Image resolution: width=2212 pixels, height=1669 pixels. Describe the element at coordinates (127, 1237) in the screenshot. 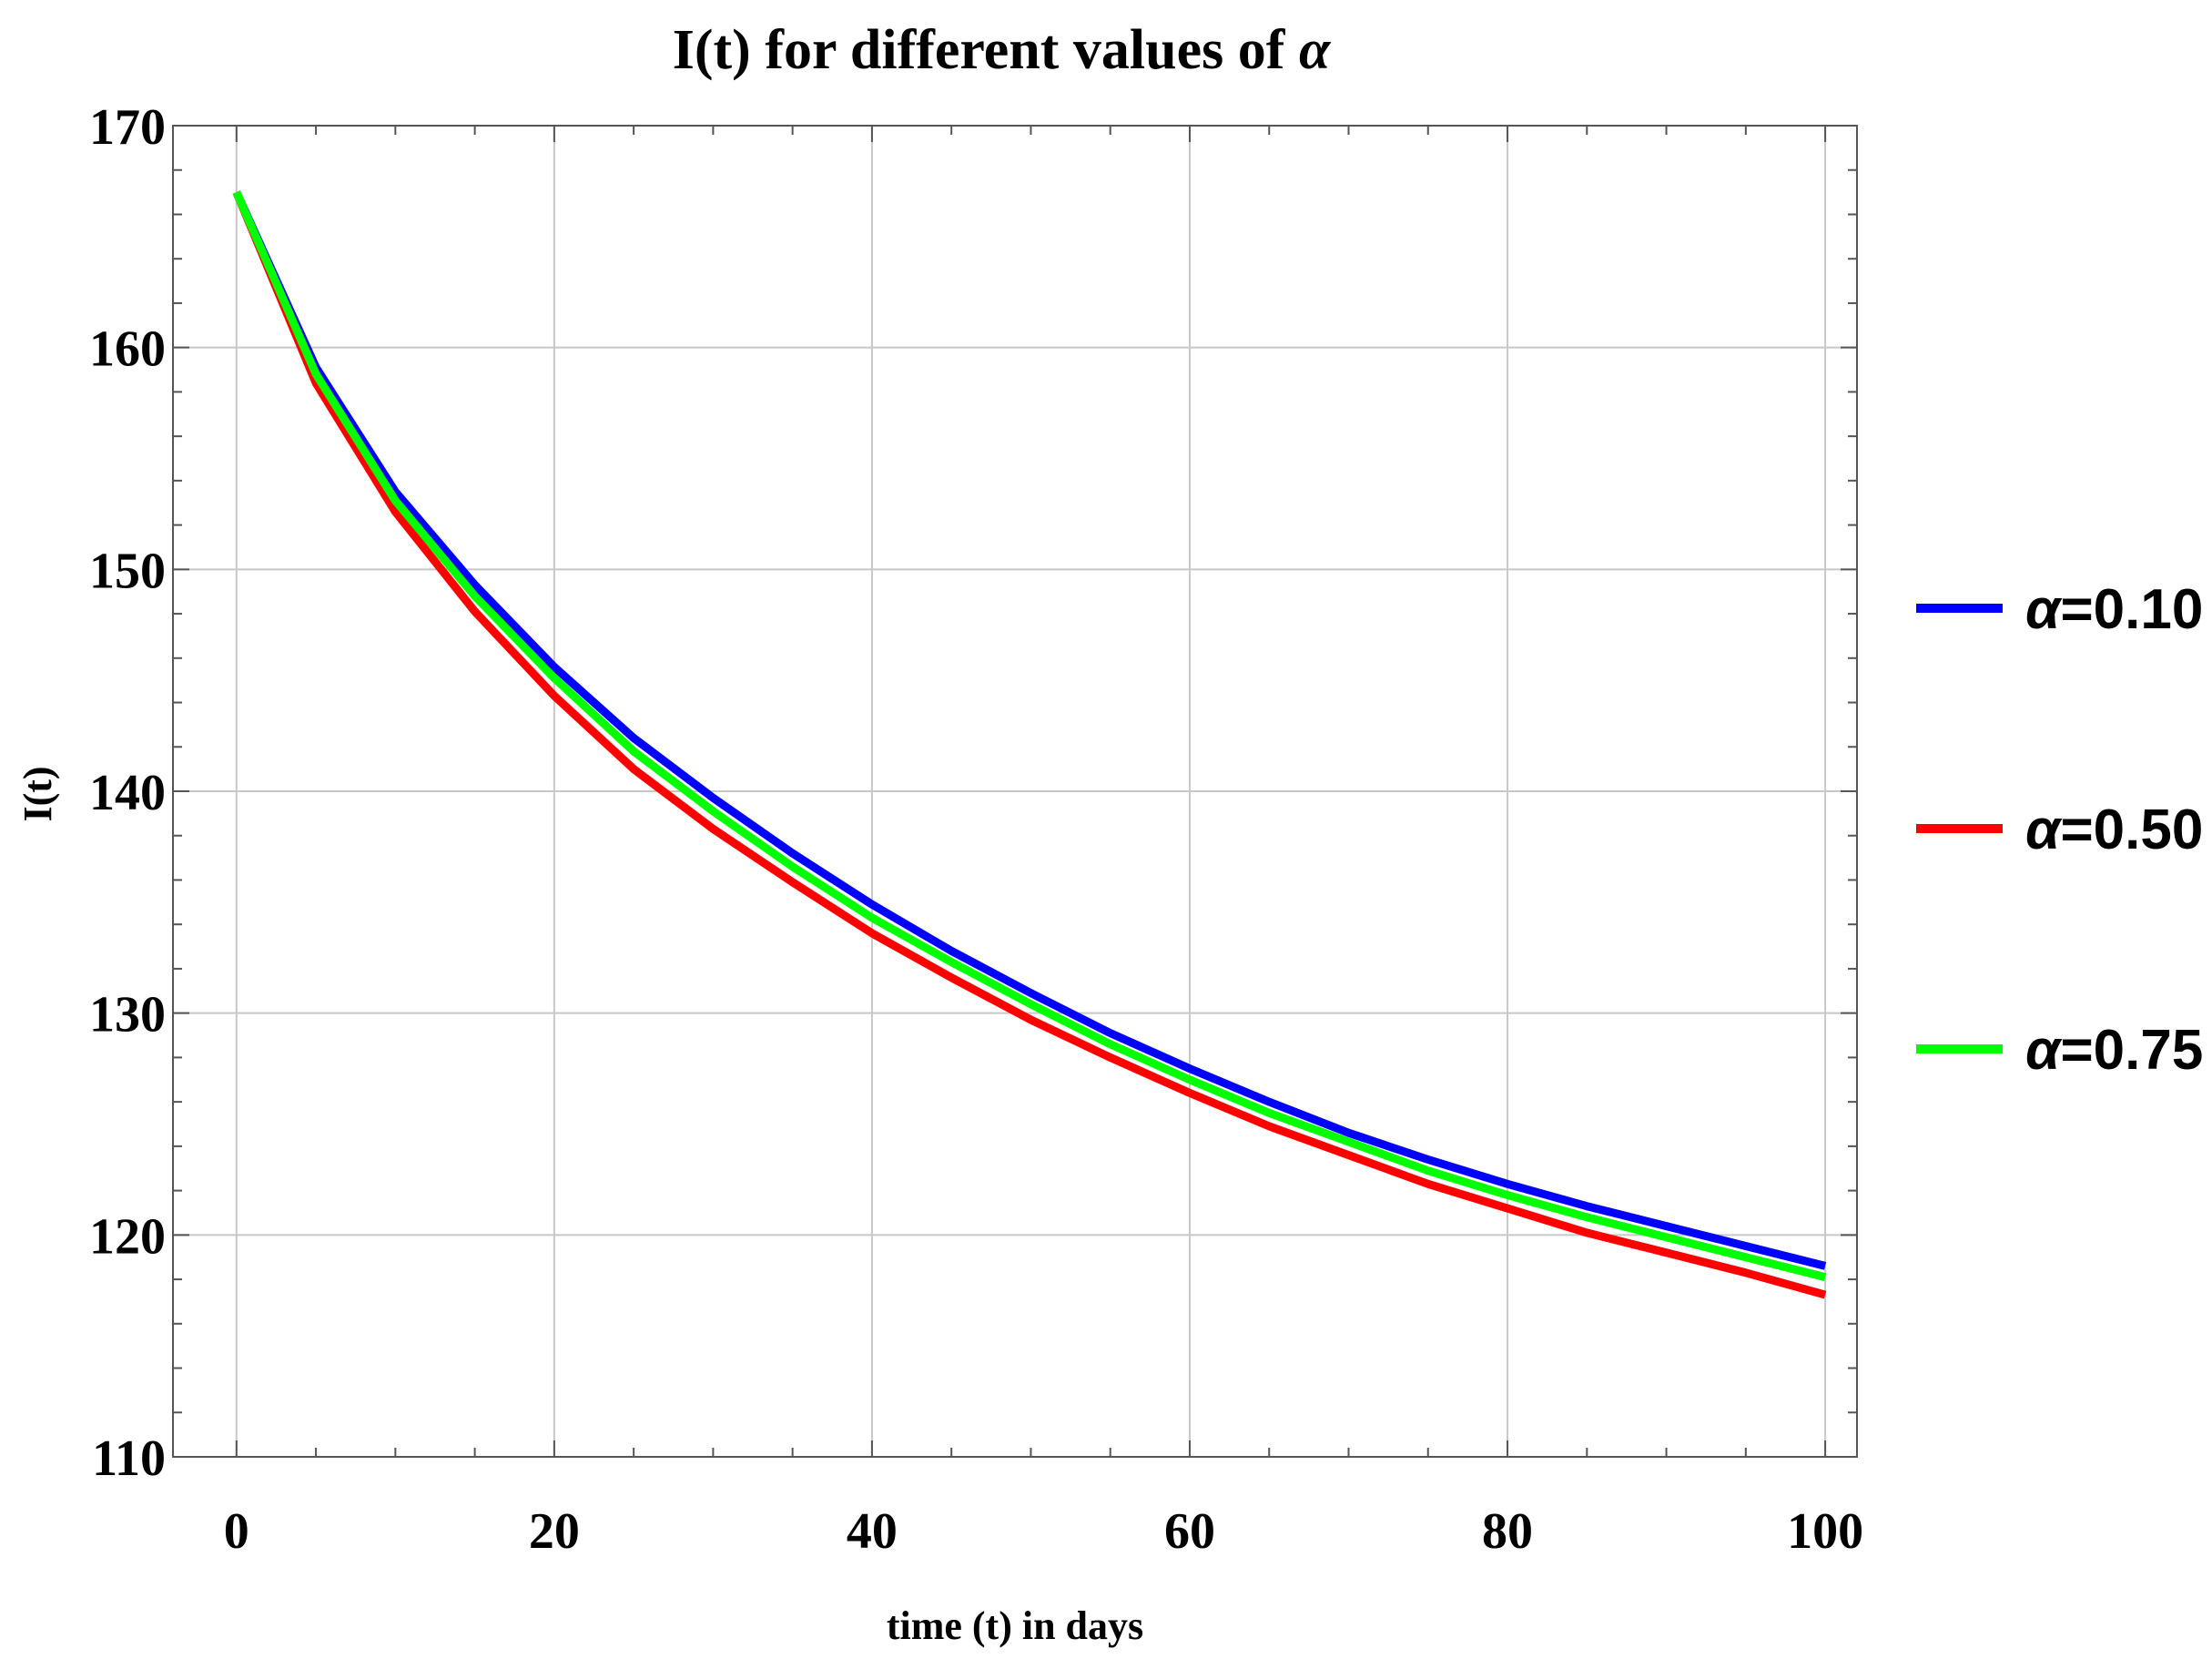

I see `y-tick-label: 120` at that location.